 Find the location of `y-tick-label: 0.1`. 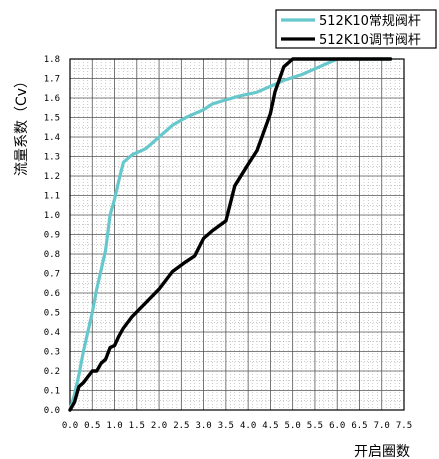

y-tick-label: 0.1 is located at coordinates (52, 392).